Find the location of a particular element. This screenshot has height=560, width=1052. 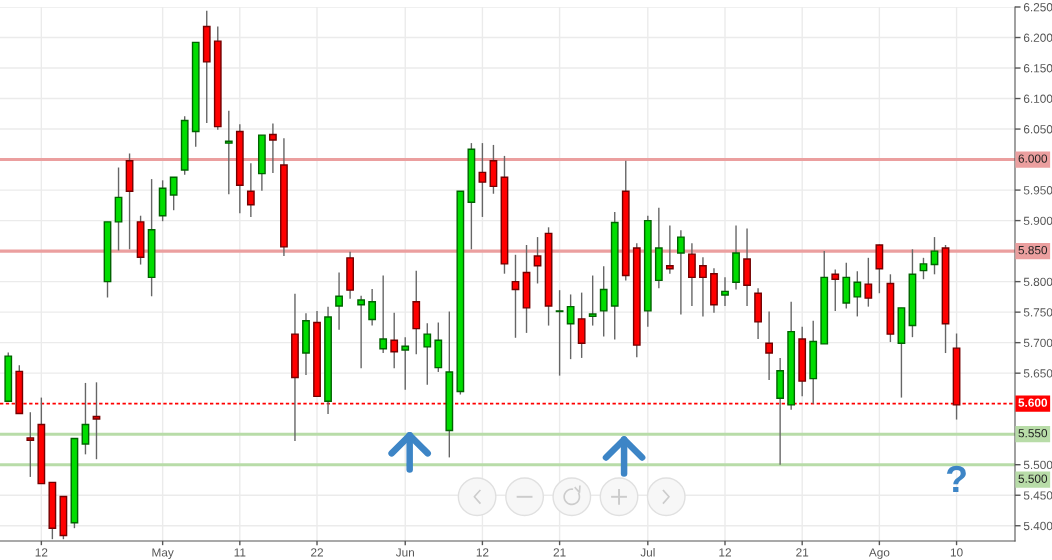

y-tick-label: 5.750 is located at coordinates (1037, 312).